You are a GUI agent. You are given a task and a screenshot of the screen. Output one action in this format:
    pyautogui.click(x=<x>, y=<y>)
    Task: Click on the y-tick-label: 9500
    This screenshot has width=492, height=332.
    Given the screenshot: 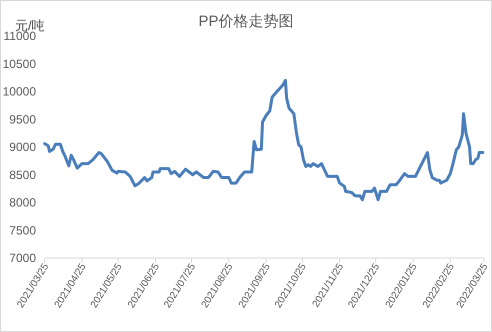 What is the action you would take?
    pyautogui.click(x=22, y=119)
    